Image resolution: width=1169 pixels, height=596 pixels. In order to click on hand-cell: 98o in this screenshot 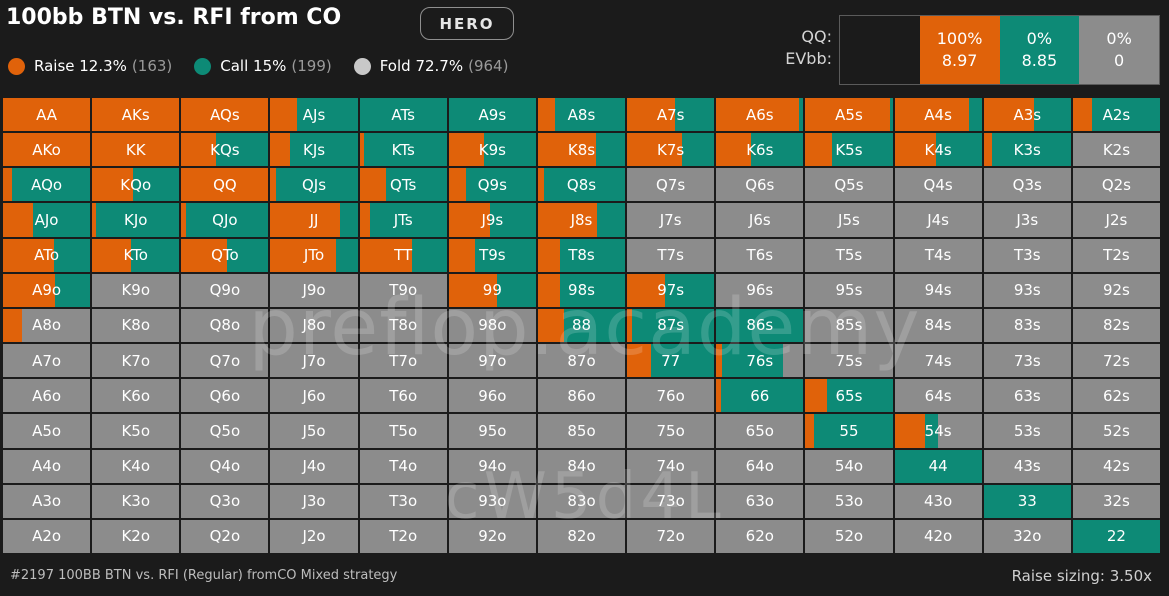, I will do `click(492, 325)`.